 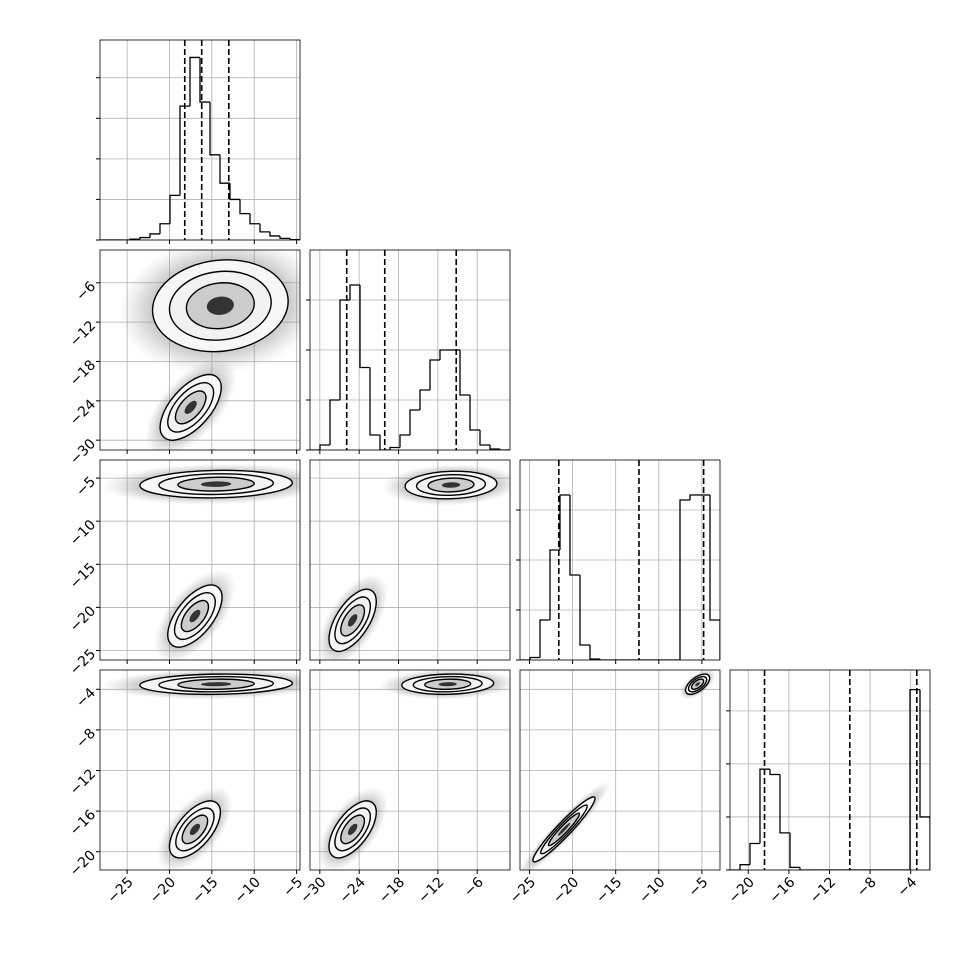 What do you see at coordinates (431, 890) in the screenshot?
I see `x-tick-label: −12` at bounding box center [431, 890].